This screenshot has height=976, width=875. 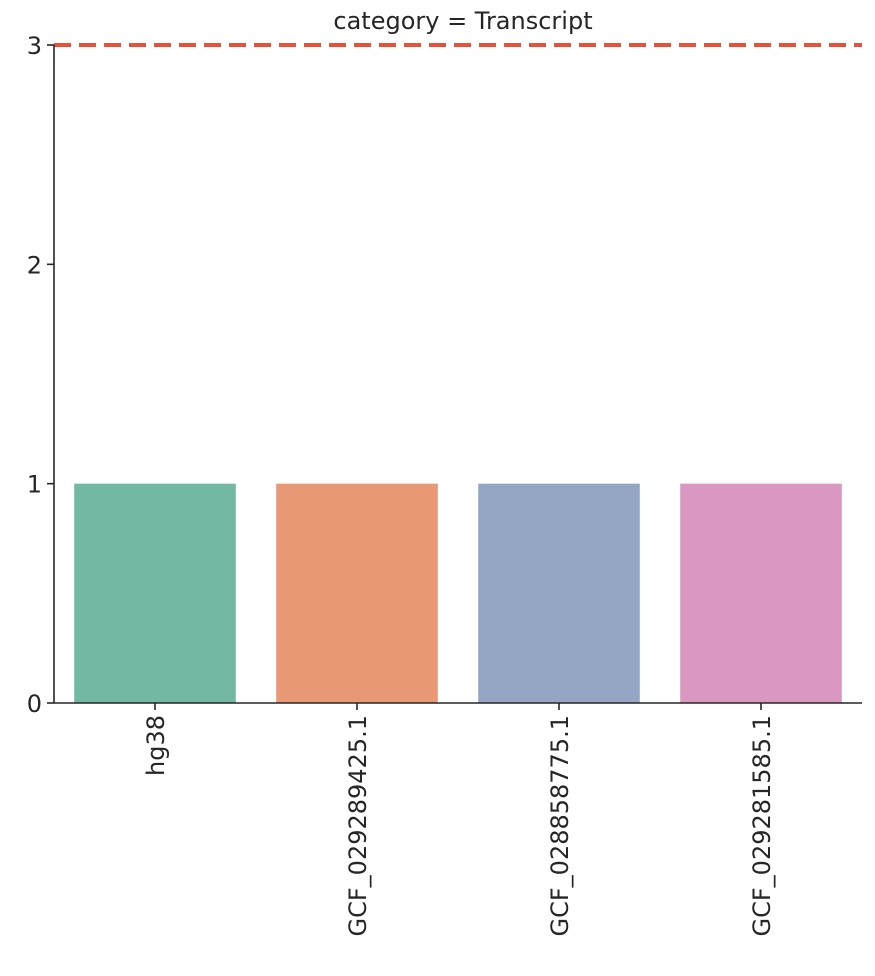 I want to click on x-tick-label: GCF_029289425.1, so click(x=358, y=825).